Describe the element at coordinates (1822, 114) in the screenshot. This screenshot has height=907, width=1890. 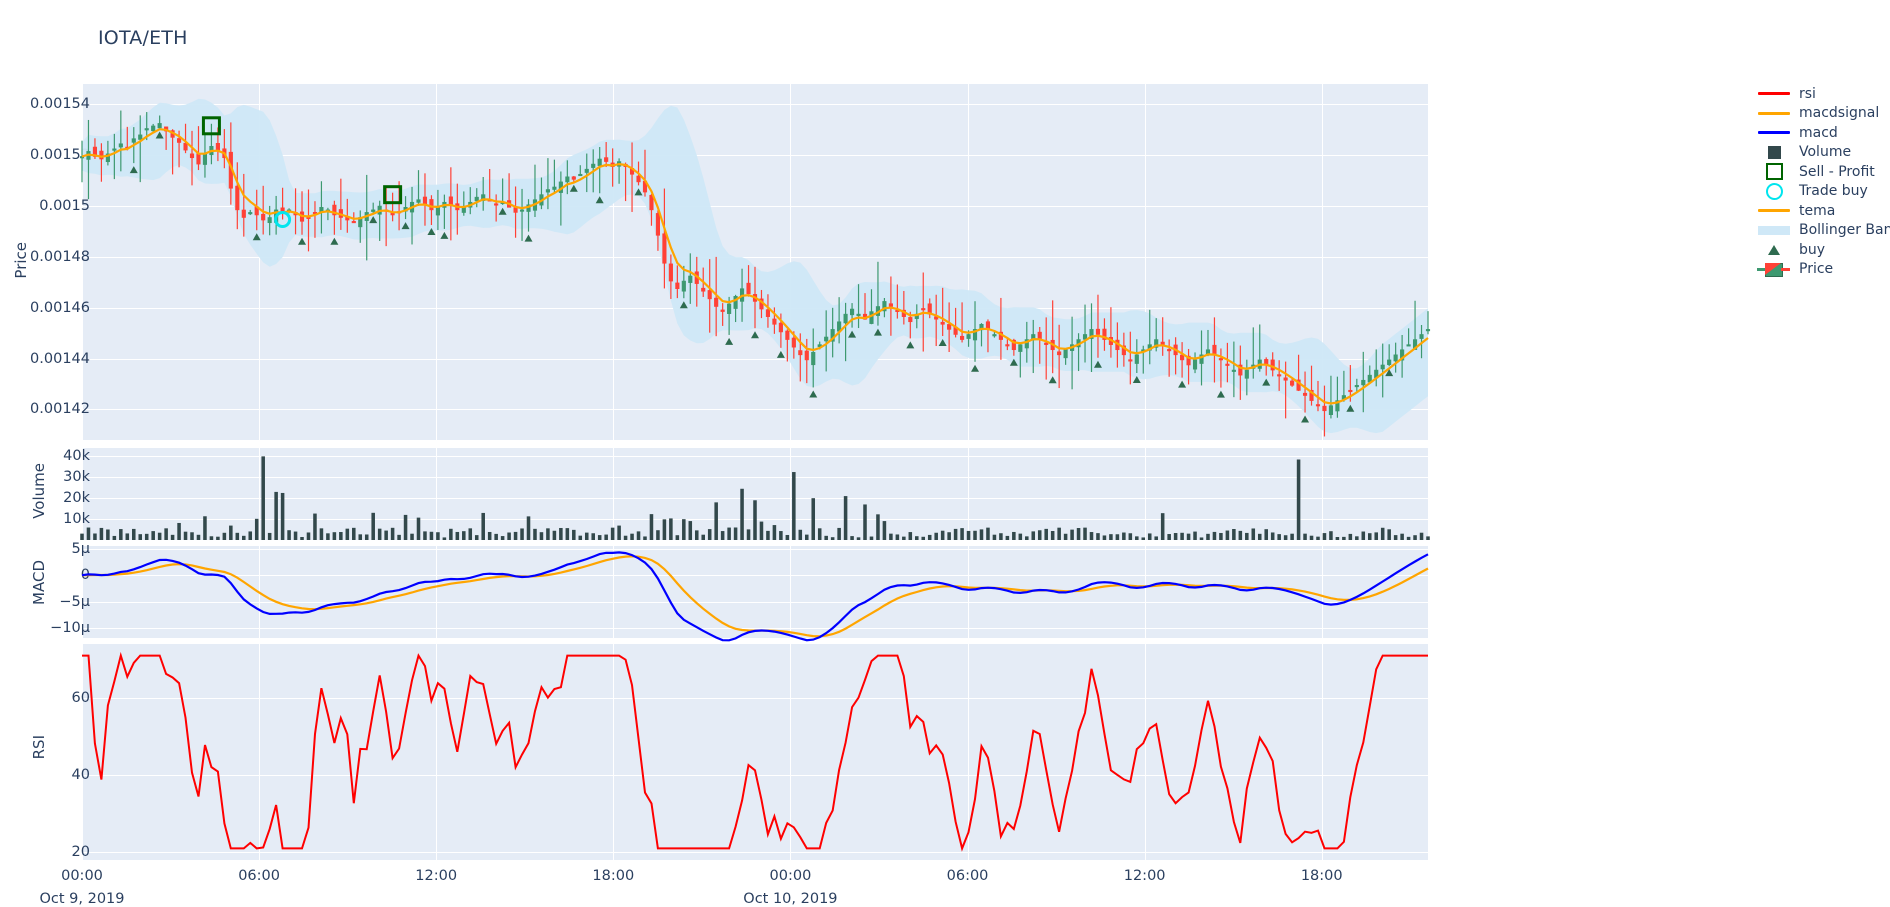
I see `legend-item-macdsignal: macdsignal` at that location.